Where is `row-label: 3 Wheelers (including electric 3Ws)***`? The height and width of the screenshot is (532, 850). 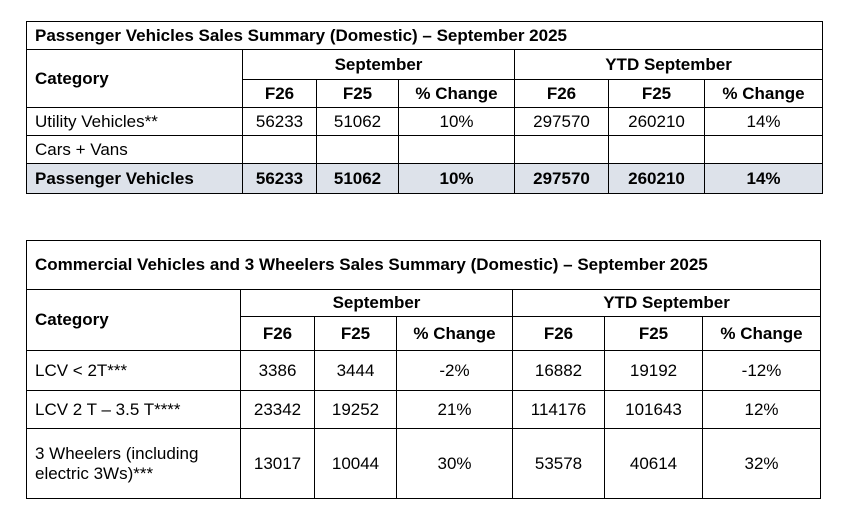
row-label: 3 Wheelers (including electric 3Ws)*** is located at coordinates (133, 463).